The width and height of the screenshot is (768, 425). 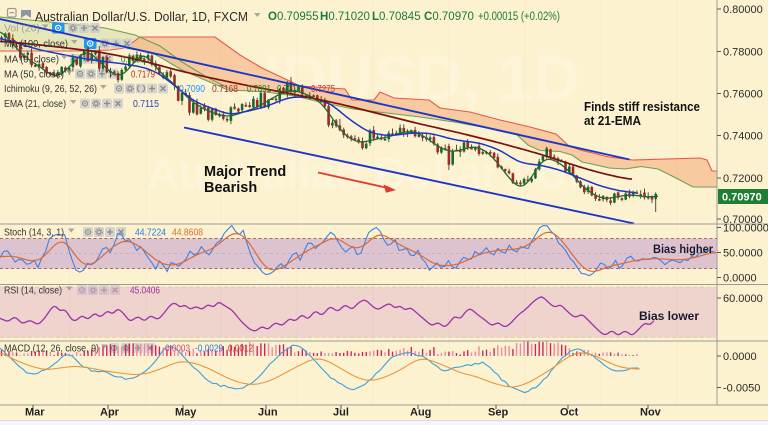 I want to click on svg-text: 0.7115, so click(x=146, y=104).